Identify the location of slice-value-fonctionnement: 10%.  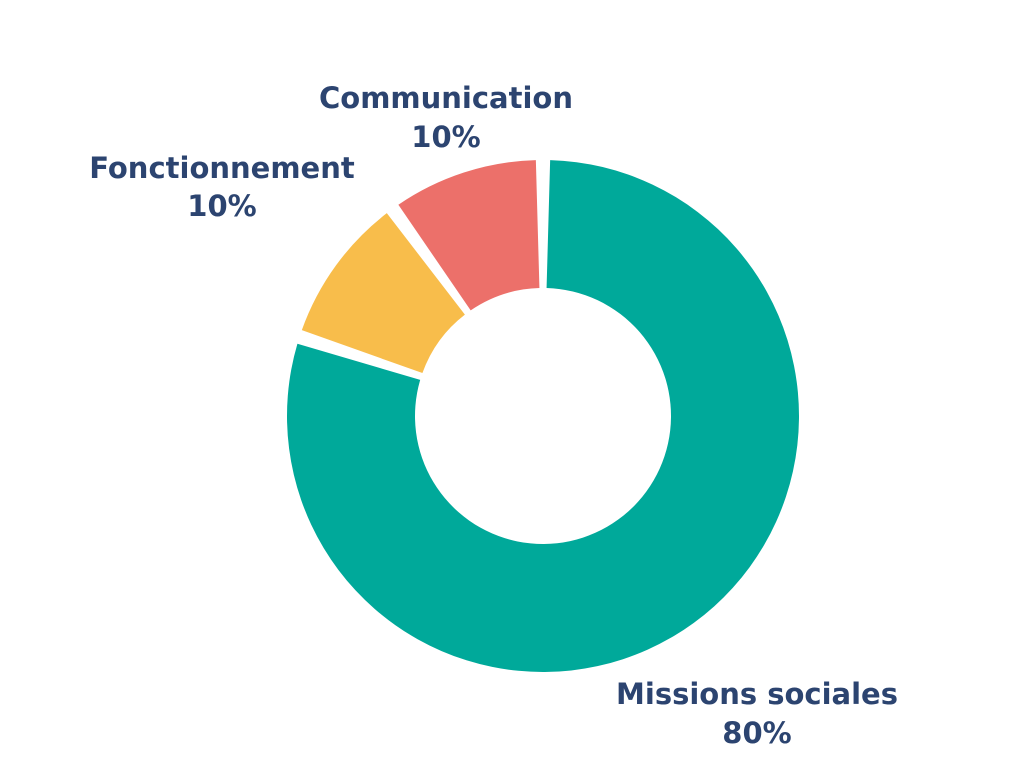
(221, 206).